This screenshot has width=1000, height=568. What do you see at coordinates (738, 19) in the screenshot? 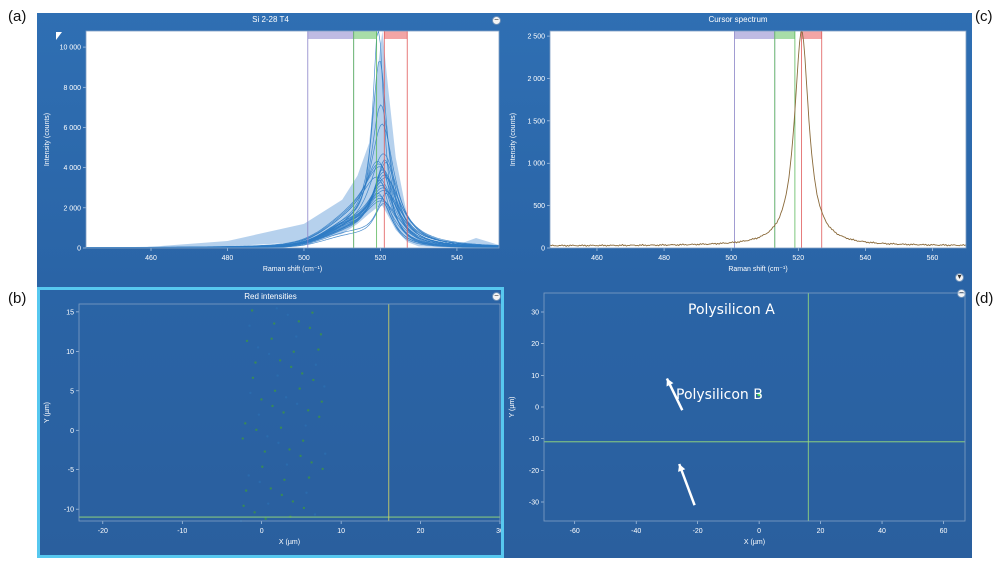
I see `panel-title: Cursor spectrum` at bounding box center [738, 19].